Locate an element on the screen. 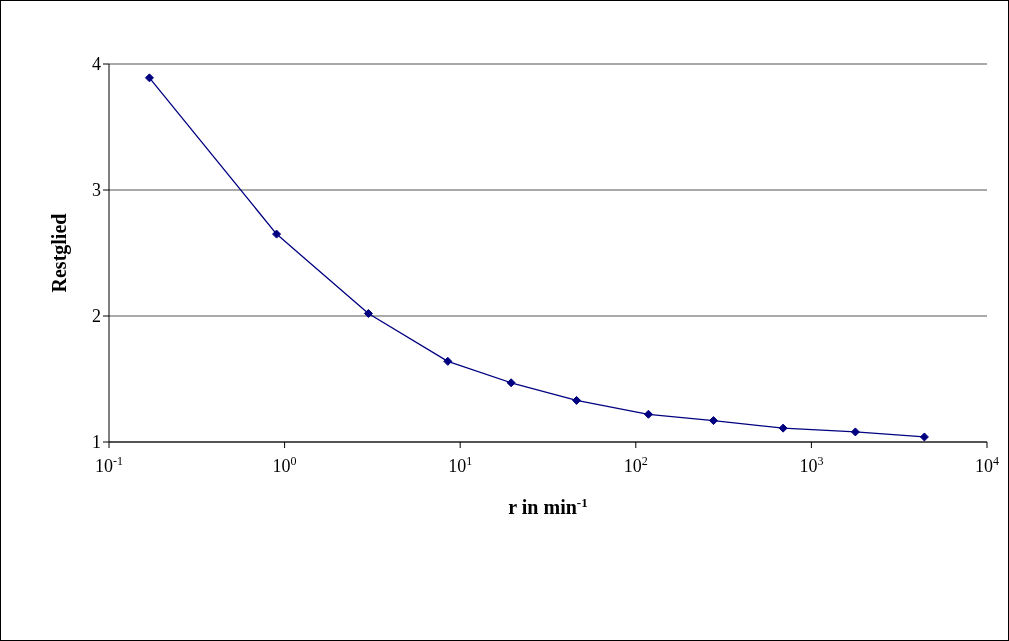  y-tick-label: 3 is located at coordinates (96, 190).